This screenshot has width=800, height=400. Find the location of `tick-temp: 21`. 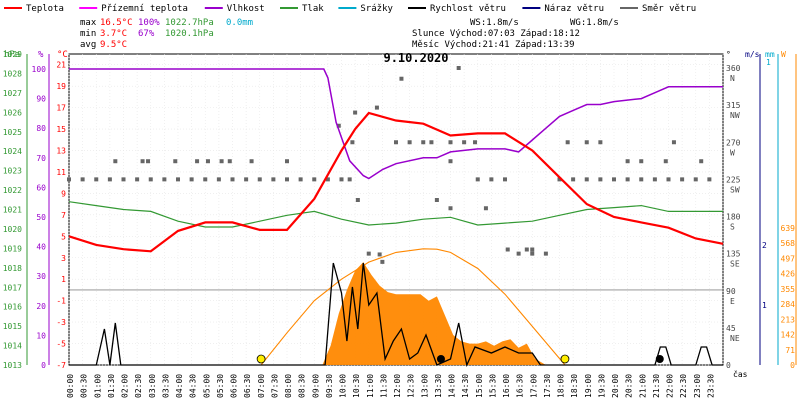

tick-temp: 21 is located at coordinates (61, 65).